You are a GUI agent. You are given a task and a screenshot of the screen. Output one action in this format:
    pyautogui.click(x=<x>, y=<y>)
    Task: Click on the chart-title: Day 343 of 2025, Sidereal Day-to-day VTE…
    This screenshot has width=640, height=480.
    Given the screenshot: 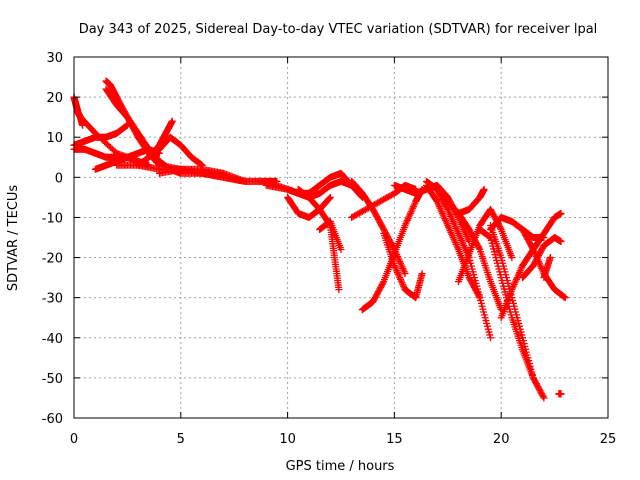 What is the action you would take?
    pyautogui.click(x=338, y=29)
    